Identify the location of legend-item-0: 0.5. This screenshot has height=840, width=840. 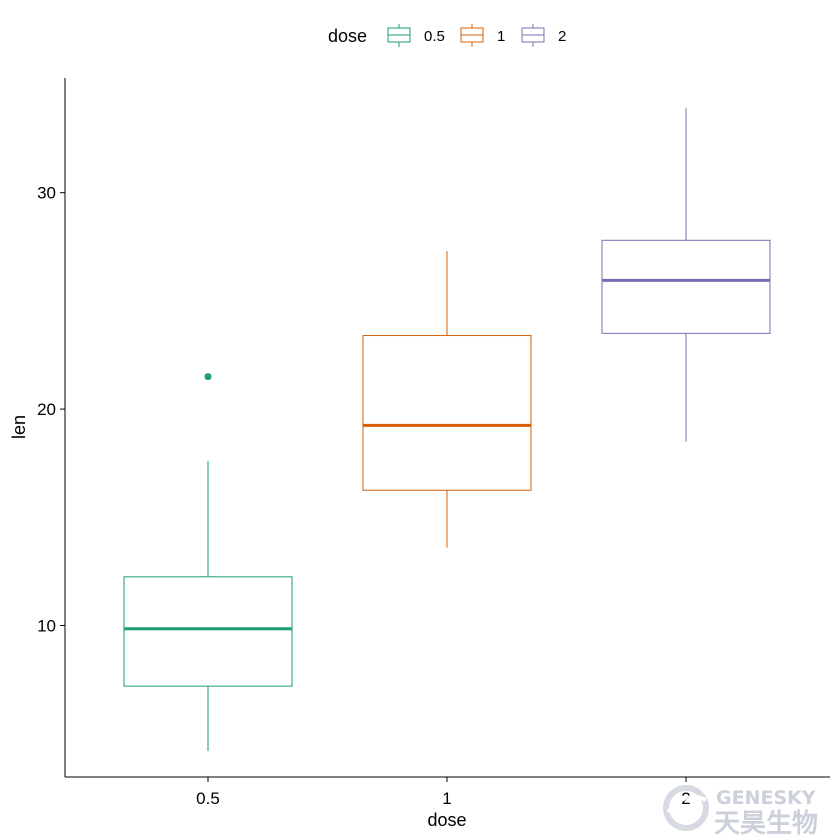
(416, 35).